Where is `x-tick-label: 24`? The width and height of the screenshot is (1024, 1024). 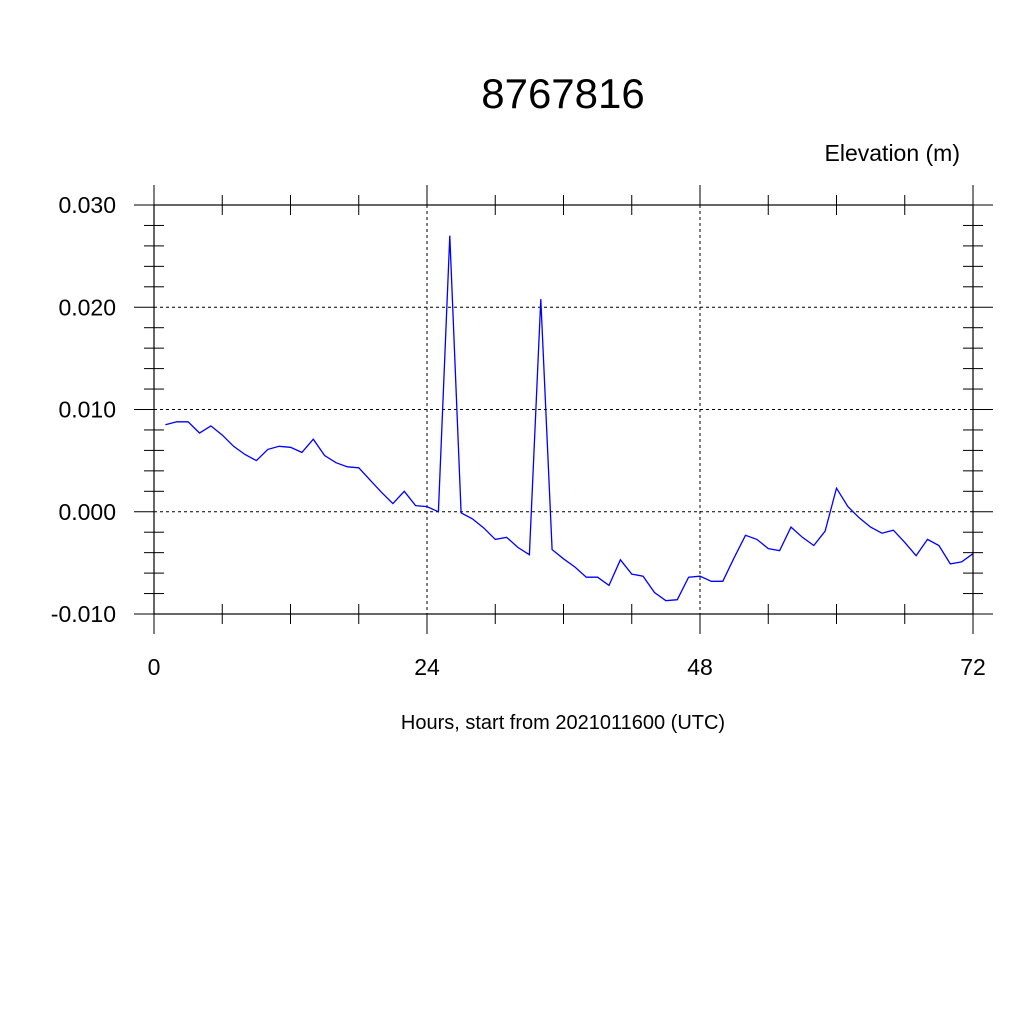
x-tick-label: 24 is located at coordinates (427, 667).